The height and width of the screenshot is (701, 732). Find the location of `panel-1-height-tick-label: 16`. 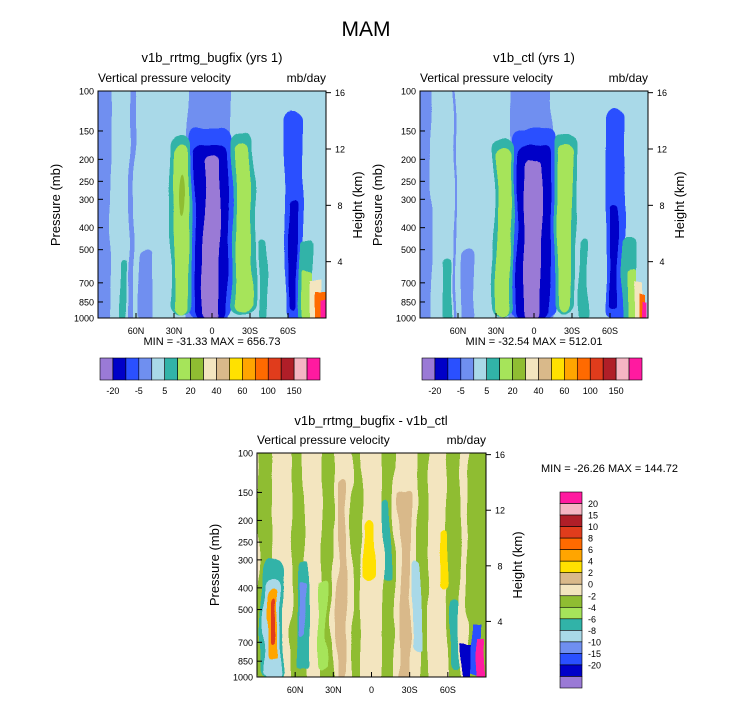

panel-1-height-tick-label: 16 is located at coordinates (340, 93).